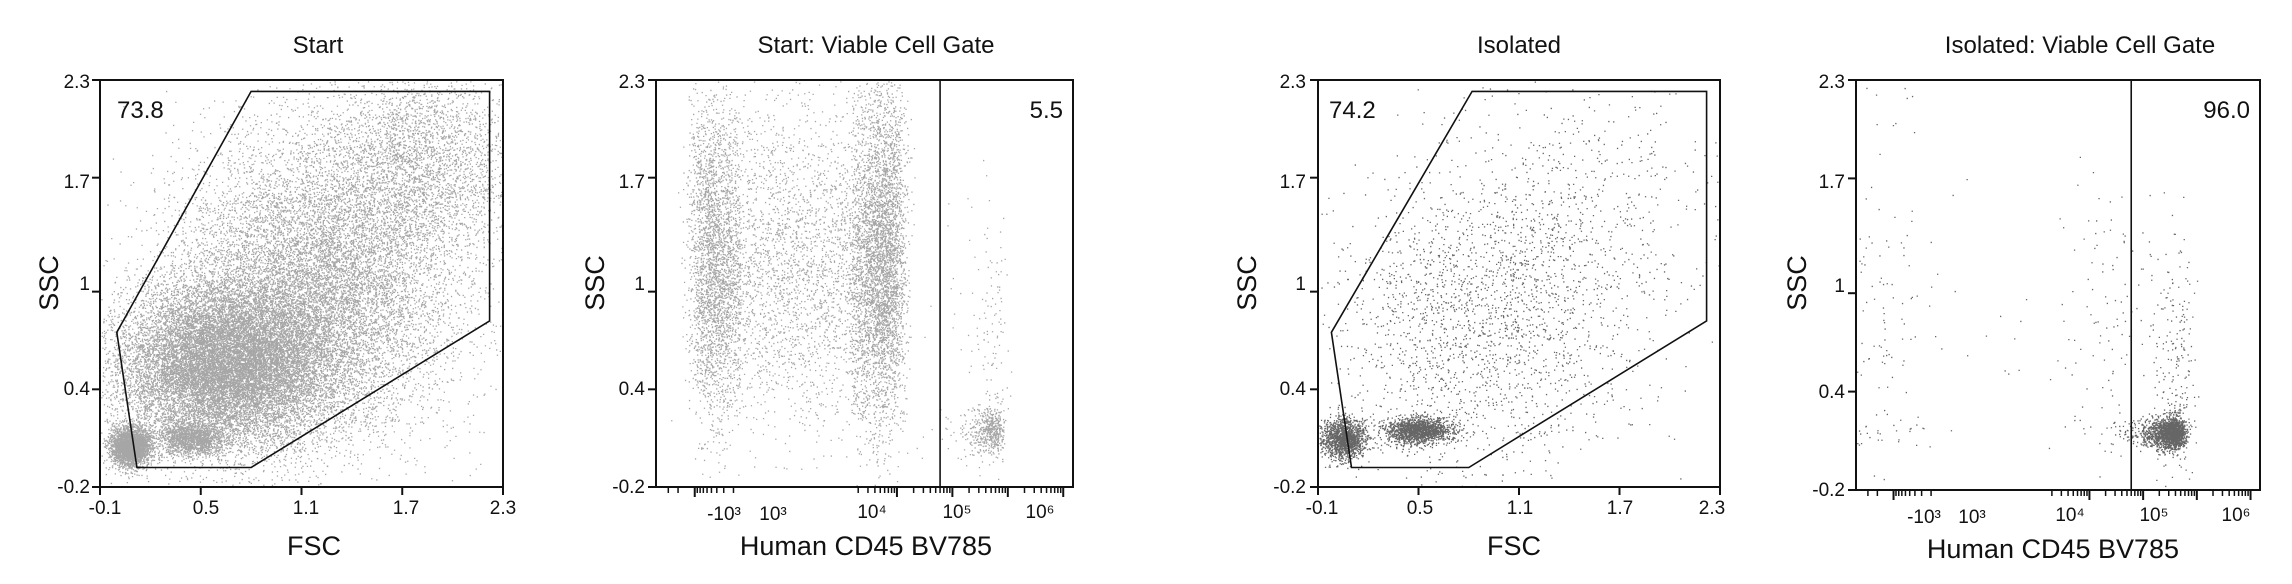  I want to click on gate-percent: 5.5, so click(1046, 110).